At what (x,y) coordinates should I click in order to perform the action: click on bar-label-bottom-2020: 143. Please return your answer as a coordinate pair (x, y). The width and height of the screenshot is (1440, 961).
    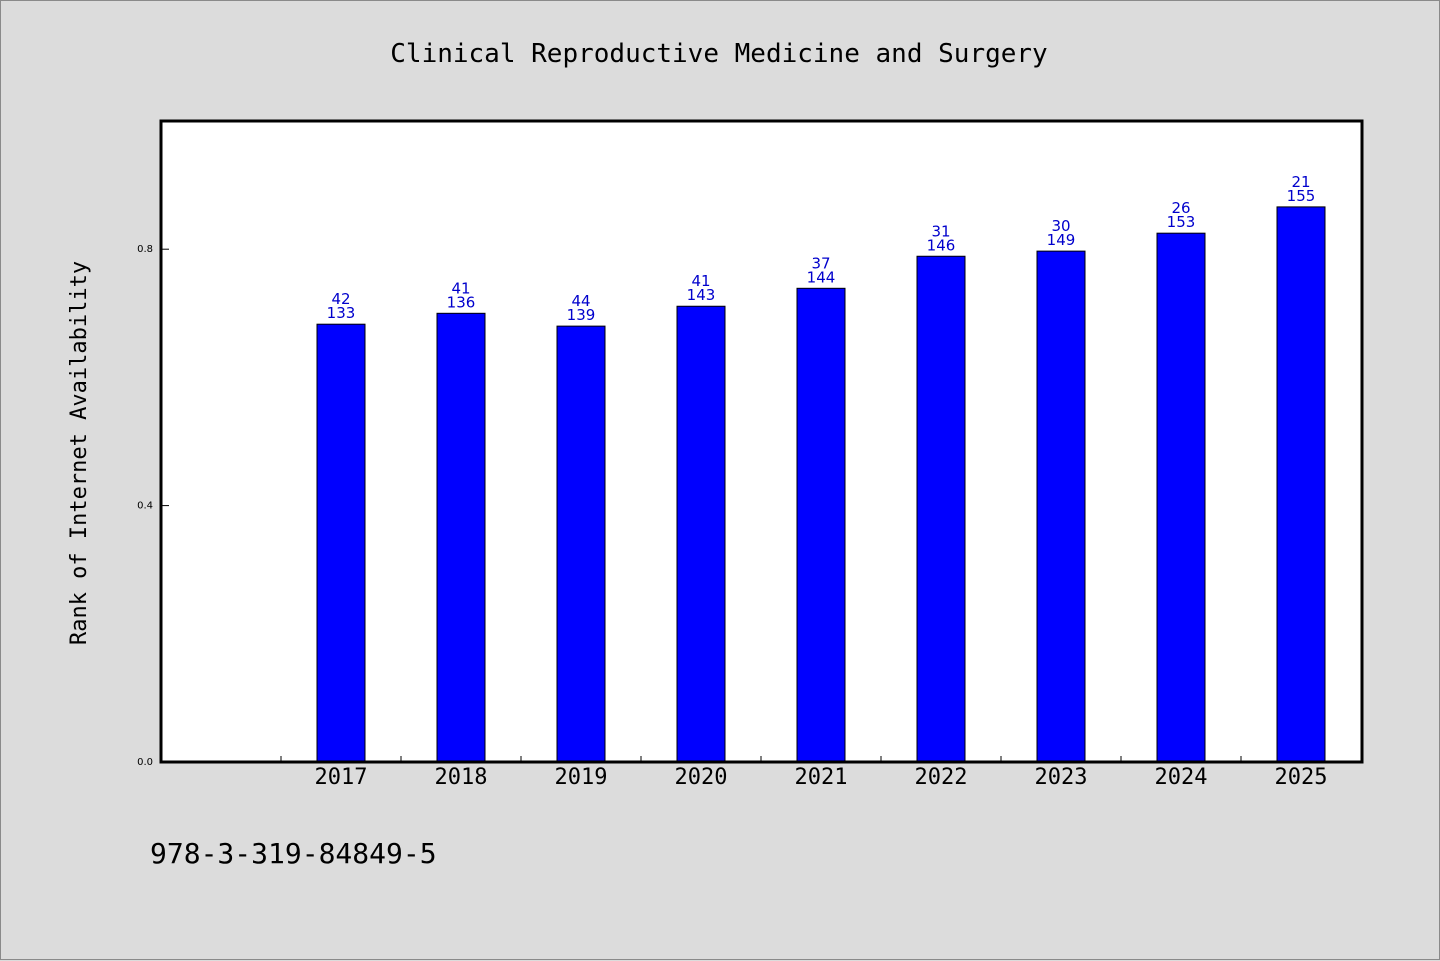
    Looking at the image, I should click on (701, 295).